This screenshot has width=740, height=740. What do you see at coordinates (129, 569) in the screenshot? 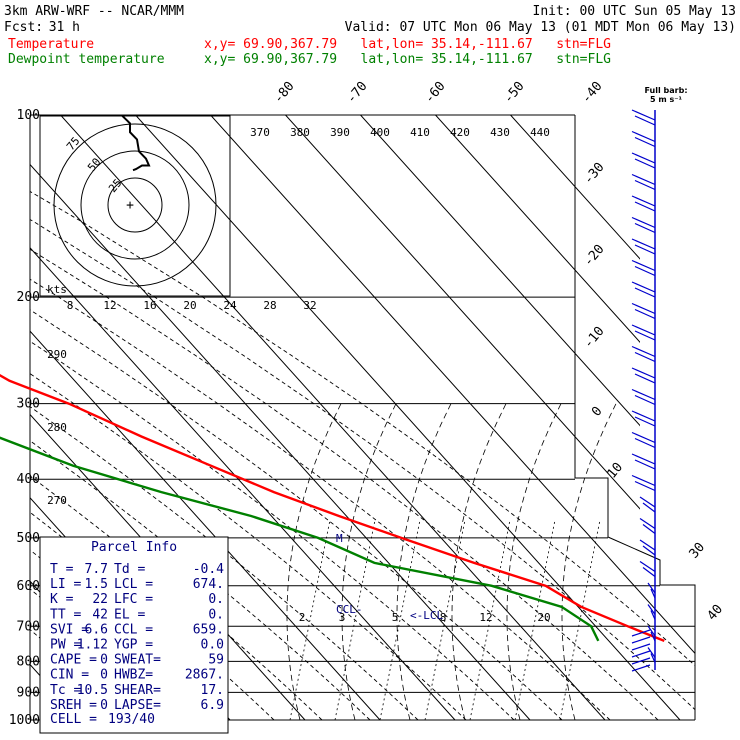
I see `parcel-label: Td =` at bounding box center [129, 569].